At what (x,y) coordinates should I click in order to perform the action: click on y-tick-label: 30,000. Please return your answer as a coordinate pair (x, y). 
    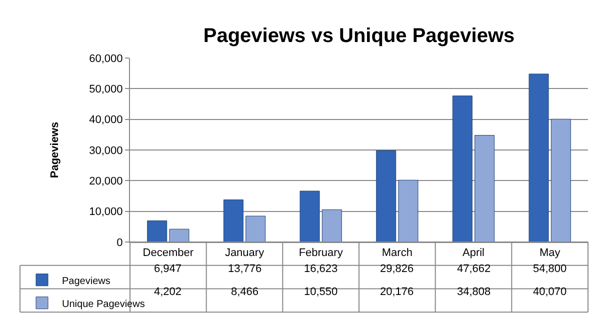
    Looking at the image, I should click on (106, 150).